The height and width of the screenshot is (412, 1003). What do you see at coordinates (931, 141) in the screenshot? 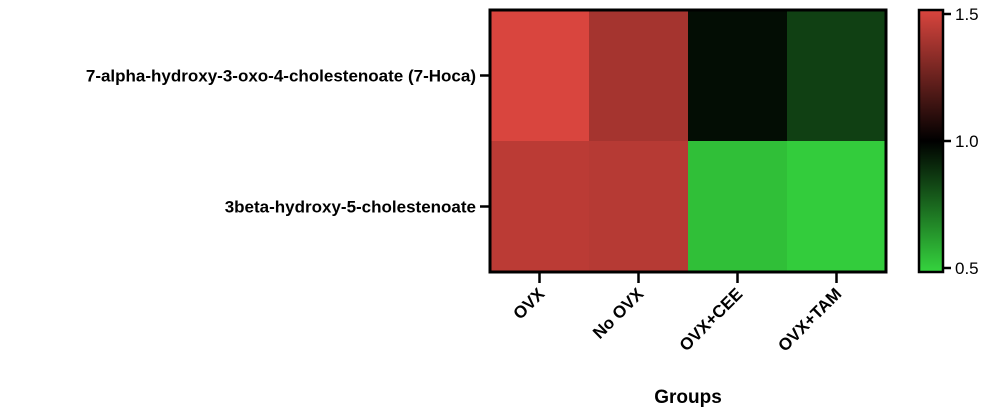
I see `colorbar` at bounding box center [931, 141].